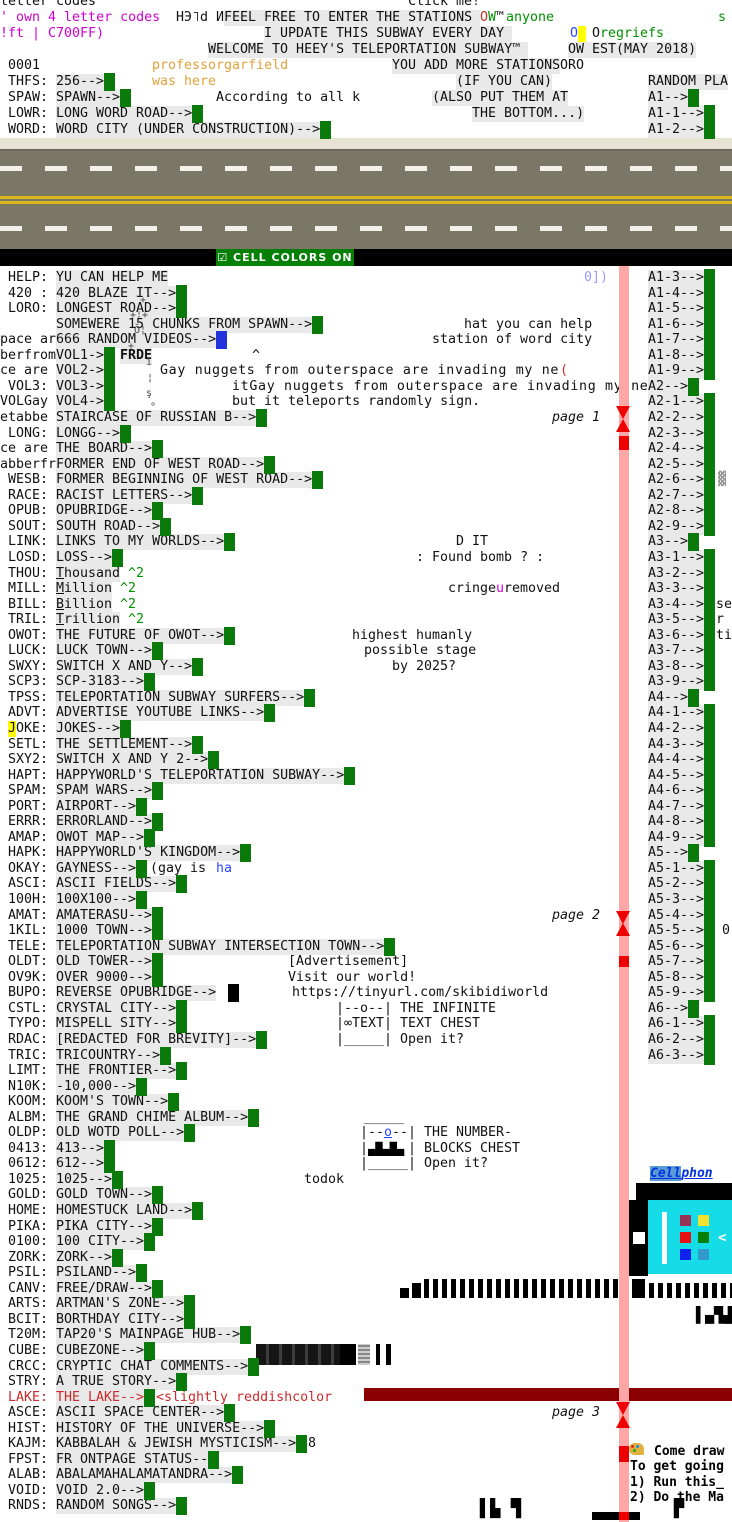  What do you see at coordinates (80, 371) in the screenshot?
I see `station-link: VOL2->` at bounding box center [80, 371].